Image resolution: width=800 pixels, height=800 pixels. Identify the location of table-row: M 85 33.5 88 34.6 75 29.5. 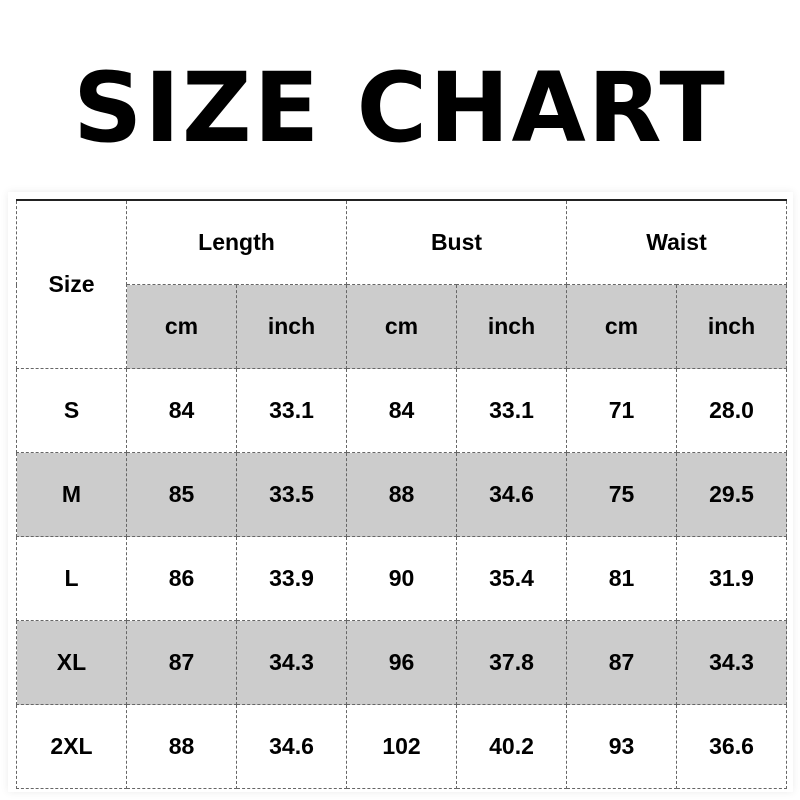
(401, 494).